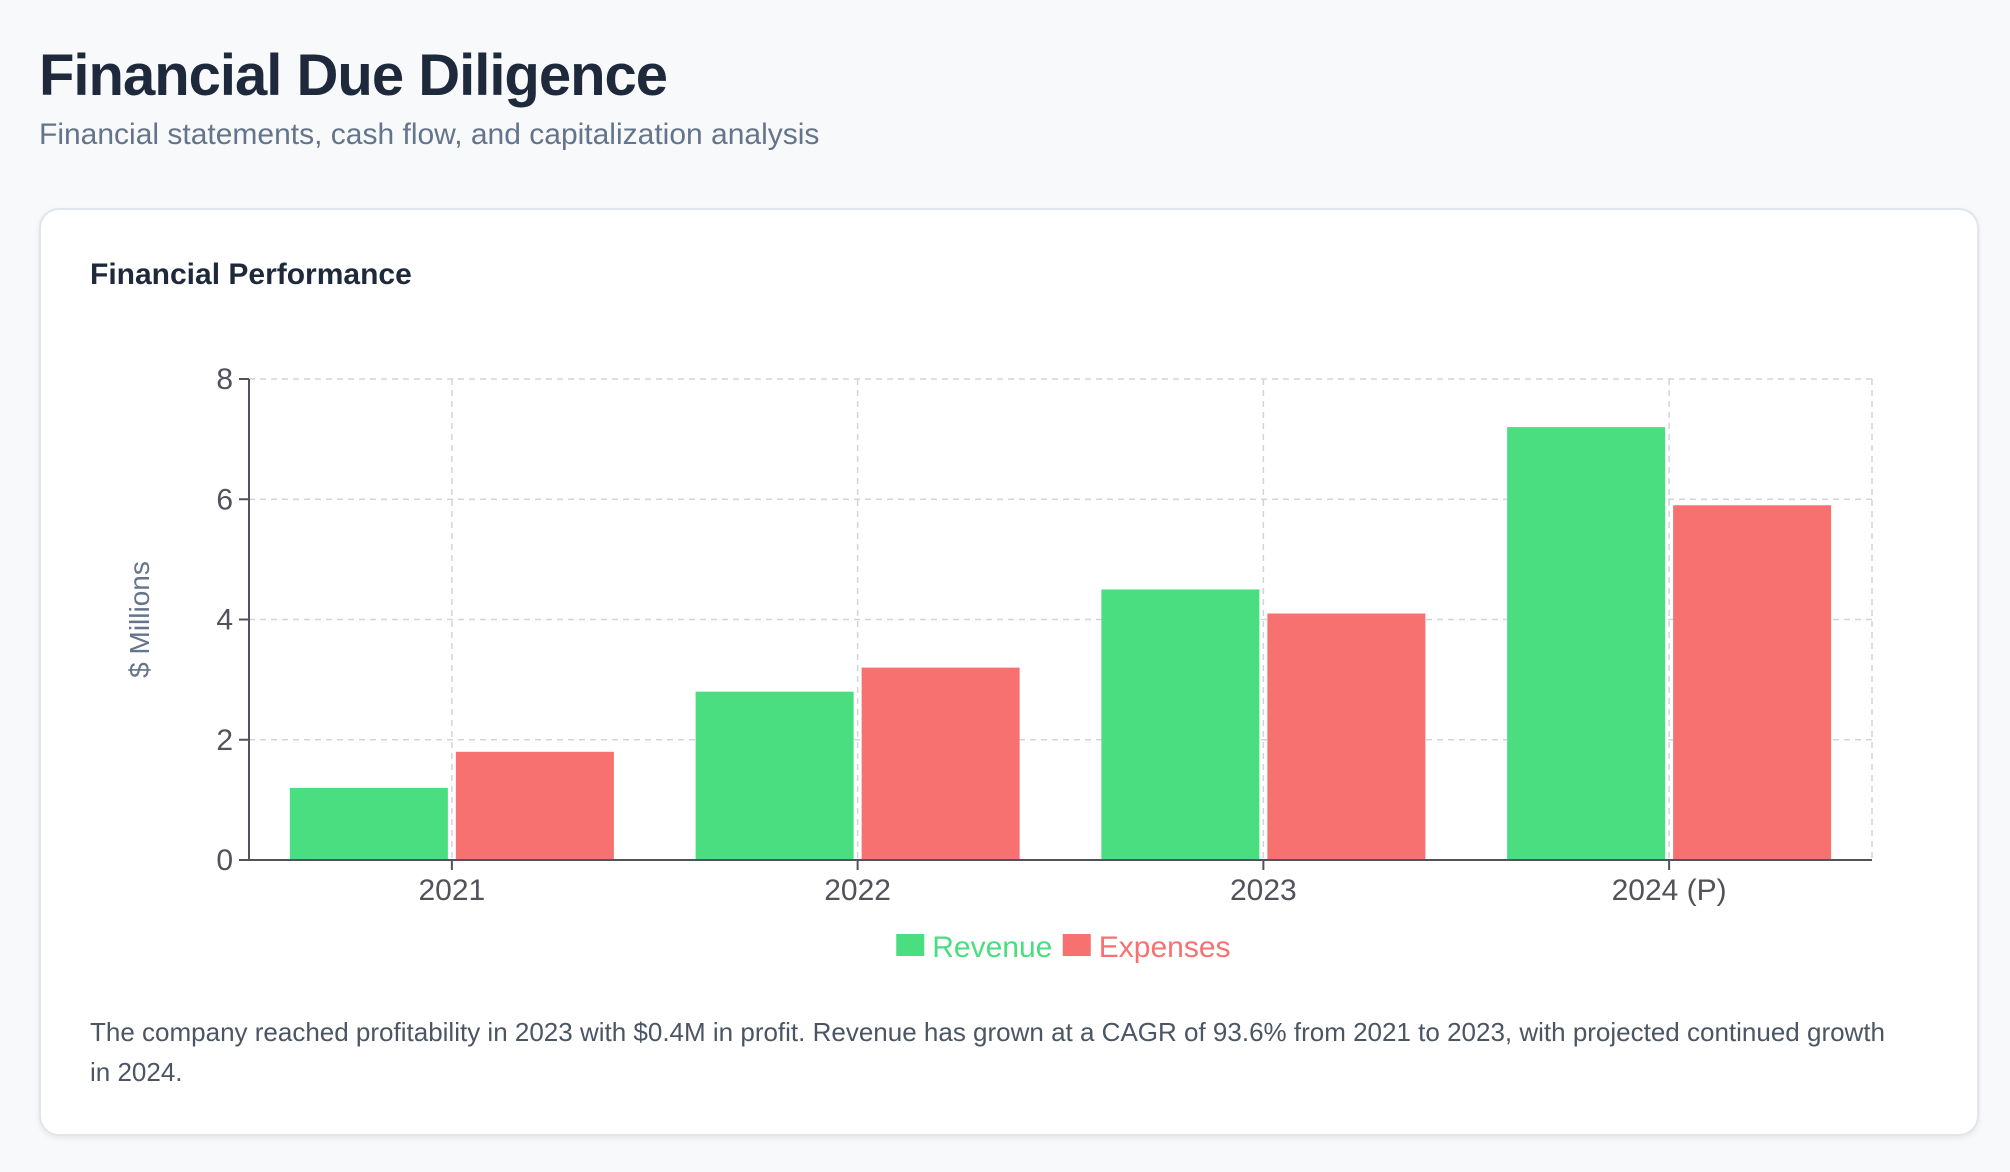 This screenshot has width=2010, height=1172. I want to click on legend-swatch-expenses, so click(1076, 945).